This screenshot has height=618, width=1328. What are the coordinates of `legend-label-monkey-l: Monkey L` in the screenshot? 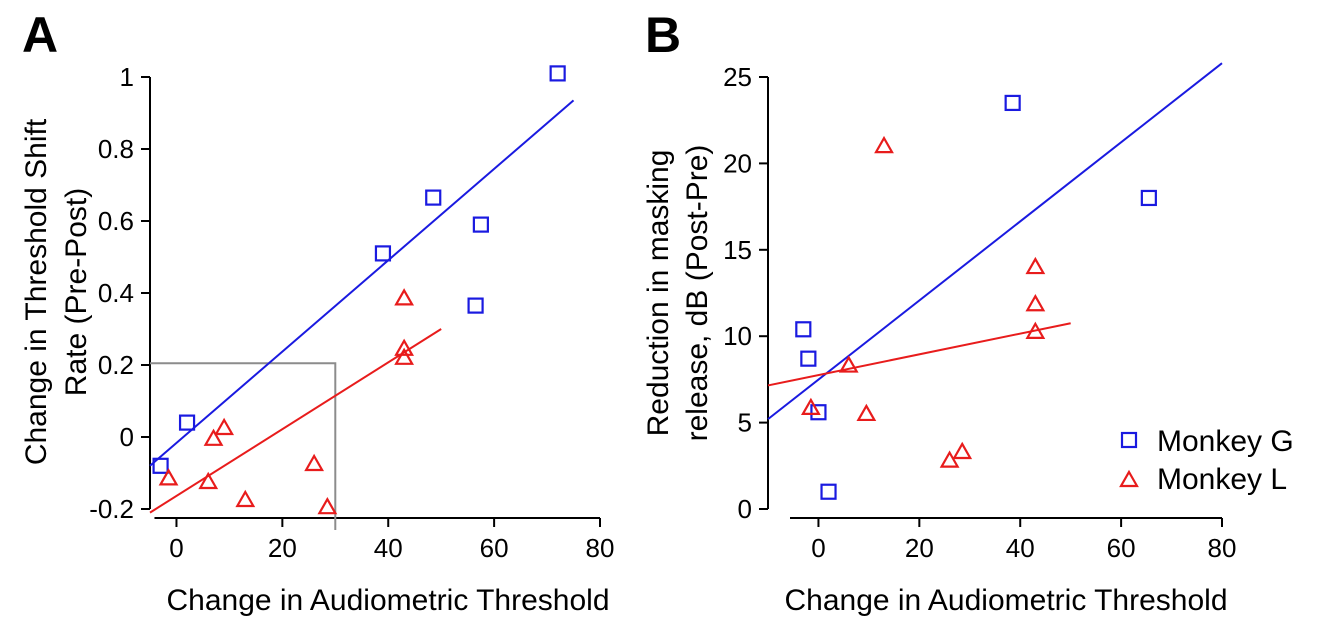 It's located at (1222, 479).